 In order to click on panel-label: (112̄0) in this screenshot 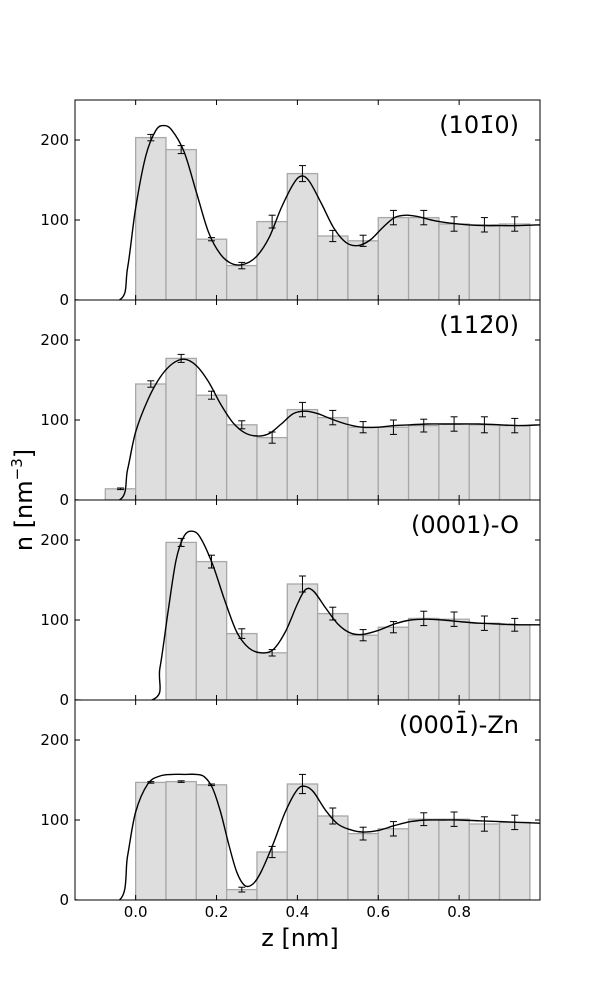, I will do `click(479, 325)`.